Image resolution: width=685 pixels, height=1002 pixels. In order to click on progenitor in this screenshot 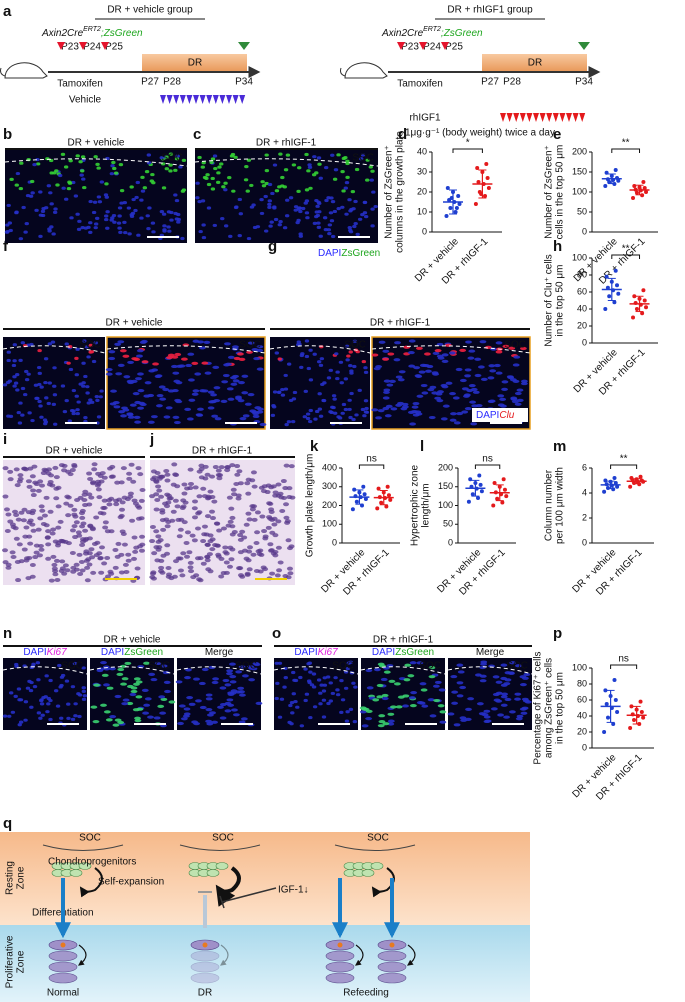, I will do `click(222, 866)`.